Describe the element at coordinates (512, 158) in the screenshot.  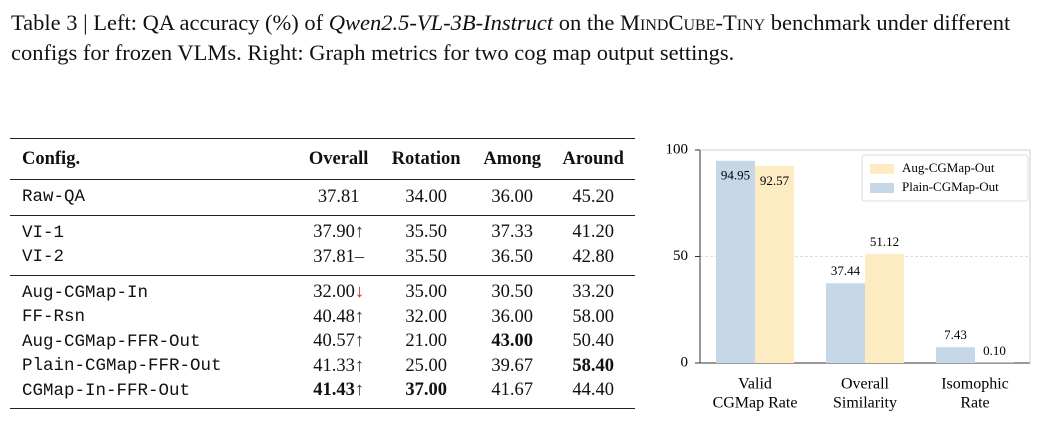
I see `header-cell: Among` at that location.